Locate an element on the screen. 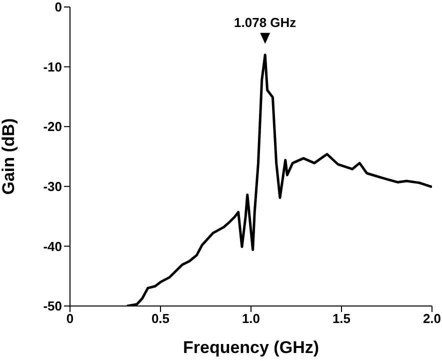  y-tick-label: -30 is located at coordinates (52, 186).